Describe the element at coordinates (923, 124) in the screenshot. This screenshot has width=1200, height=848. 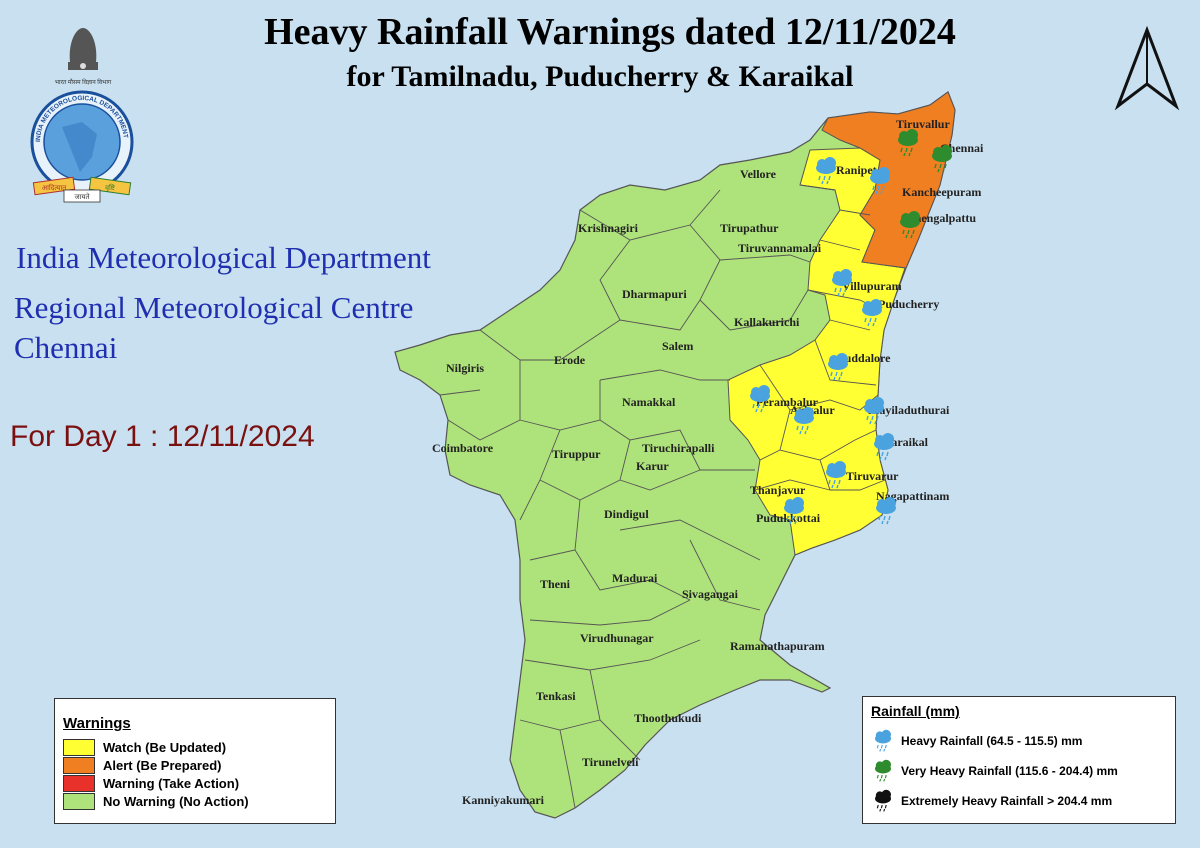
I see `district-label-tiruvallur: Tiruvallur` at that location.